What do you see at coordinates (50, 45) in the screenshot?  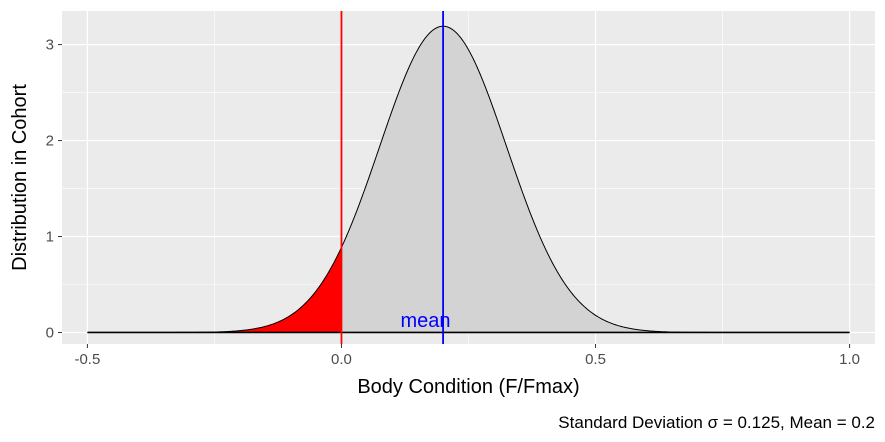 I see `y-tick-label: 3` at bounding box center [50, 45].